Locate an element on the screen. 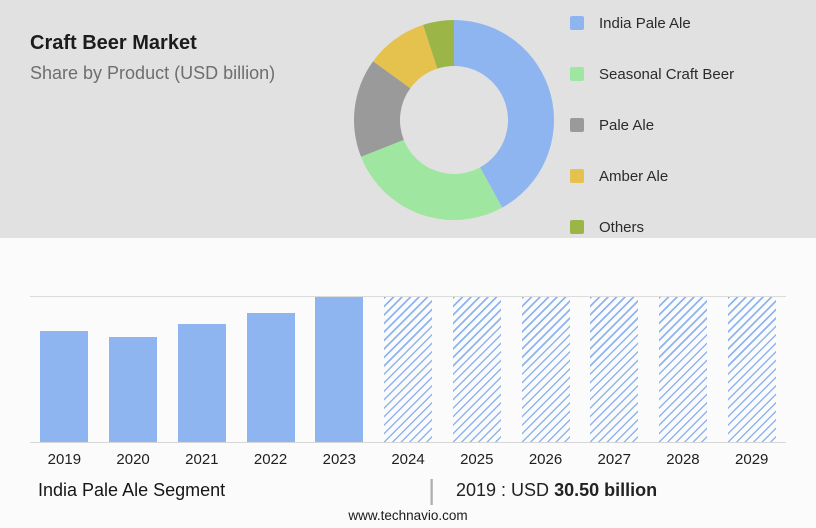  donut-chart is located at coordinates (454, 120).